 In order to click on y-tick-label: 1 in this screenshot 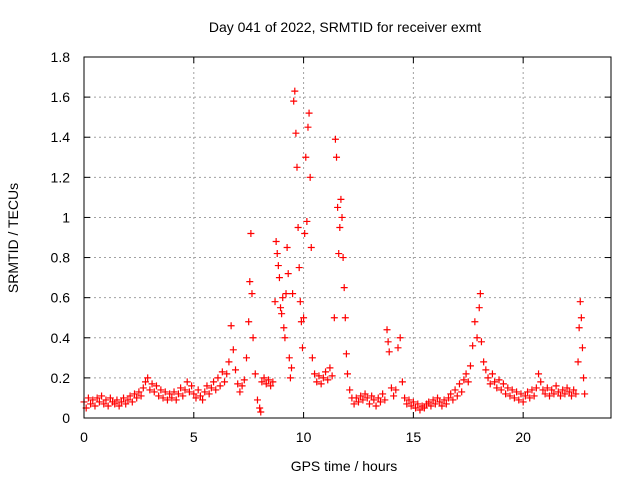, I will do `click(66, 217)`.